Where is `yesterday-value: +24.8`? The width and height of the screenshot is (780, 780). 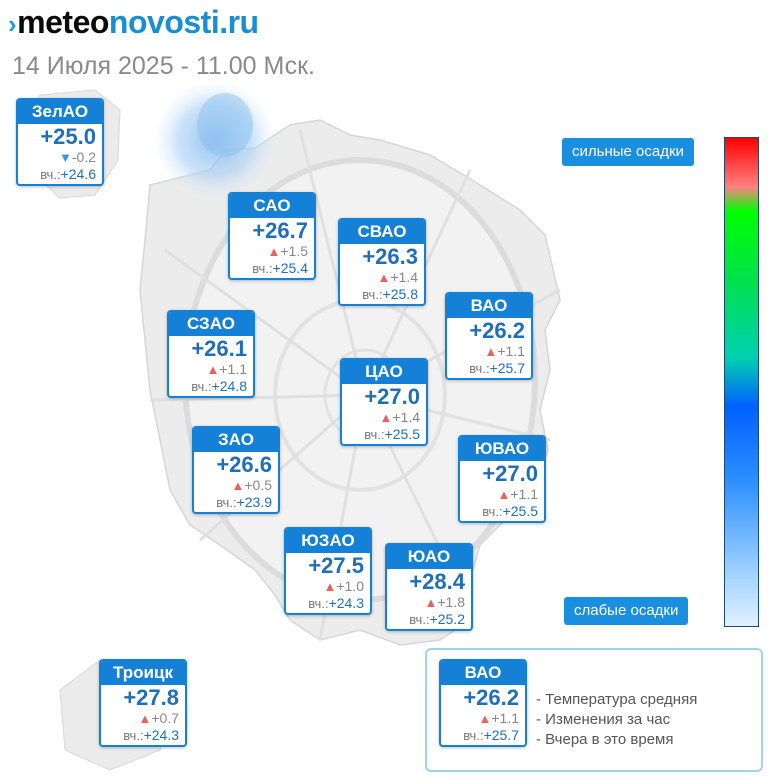 yesterday-value: +24.8 is located at coordinates (229, 386).